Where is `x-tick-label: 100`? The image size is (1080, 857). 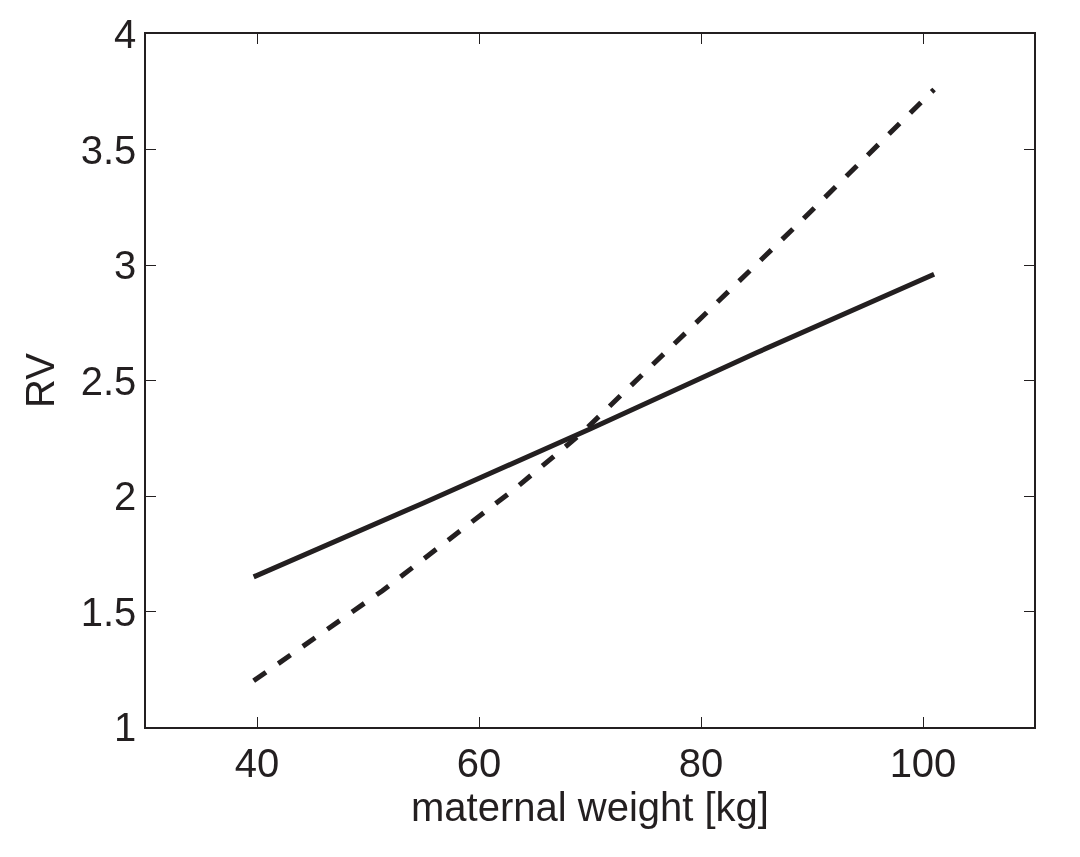 x-tick-label: 100 is located at coordinates (923, 762).